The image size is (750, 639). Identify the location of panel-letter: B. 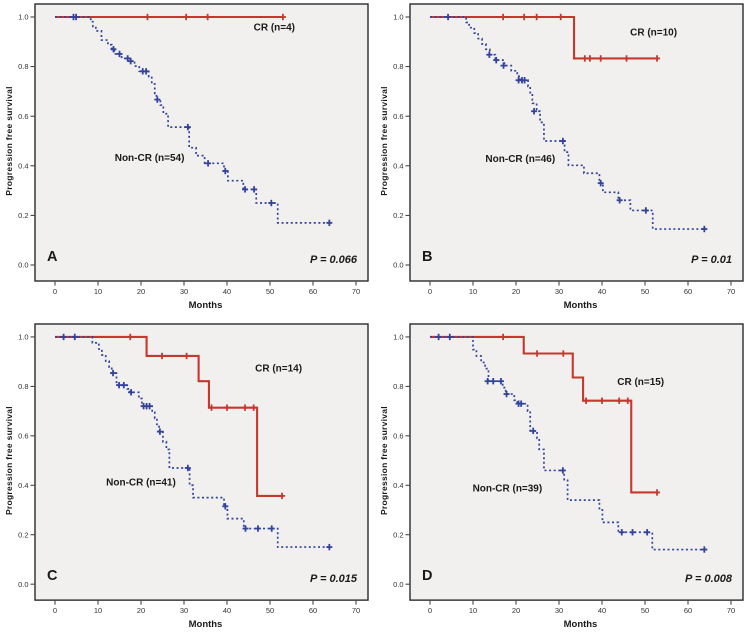
(427, 257).